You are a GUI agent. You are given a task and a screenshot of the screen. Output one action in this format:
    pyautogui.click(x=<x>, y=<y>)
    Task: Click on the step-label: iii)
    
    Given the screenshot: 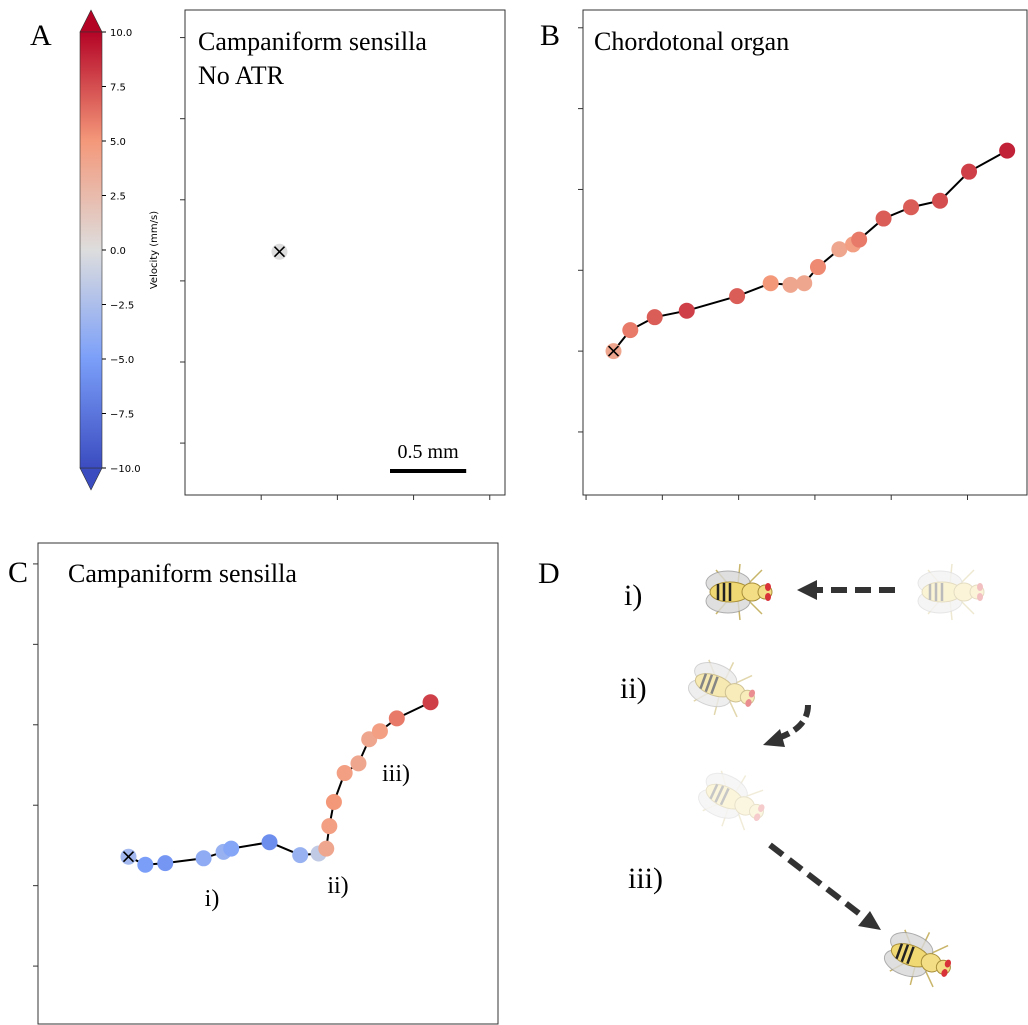 What is the action you would take?
    pyautogui.click(x=645, y=878)
    